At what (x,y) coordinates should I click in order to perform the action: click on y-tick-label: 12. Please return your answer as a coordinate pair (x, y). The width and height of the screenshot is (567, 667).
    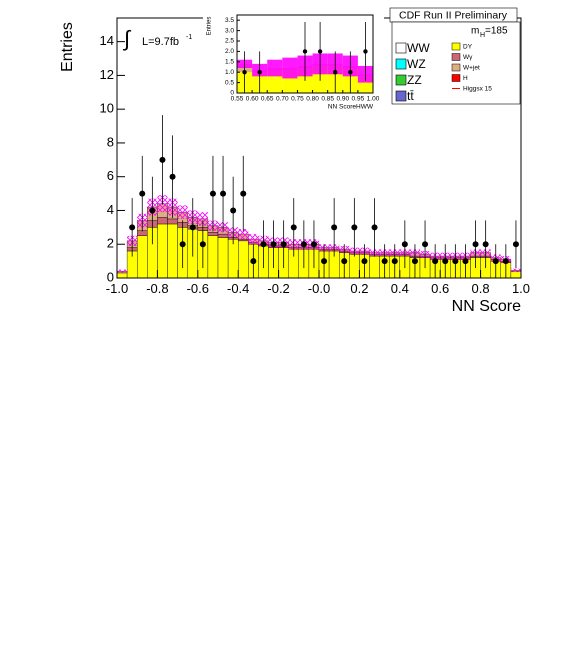
    Looking at the image, I should click on (107, 74).